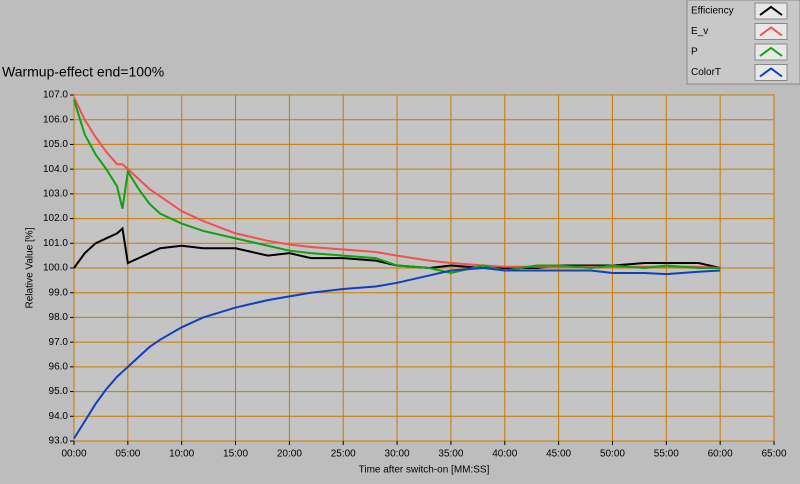  Describe the element at coordinates (289, 454) in the screenshot. I see `x-tick-label: 20:00` at that location.